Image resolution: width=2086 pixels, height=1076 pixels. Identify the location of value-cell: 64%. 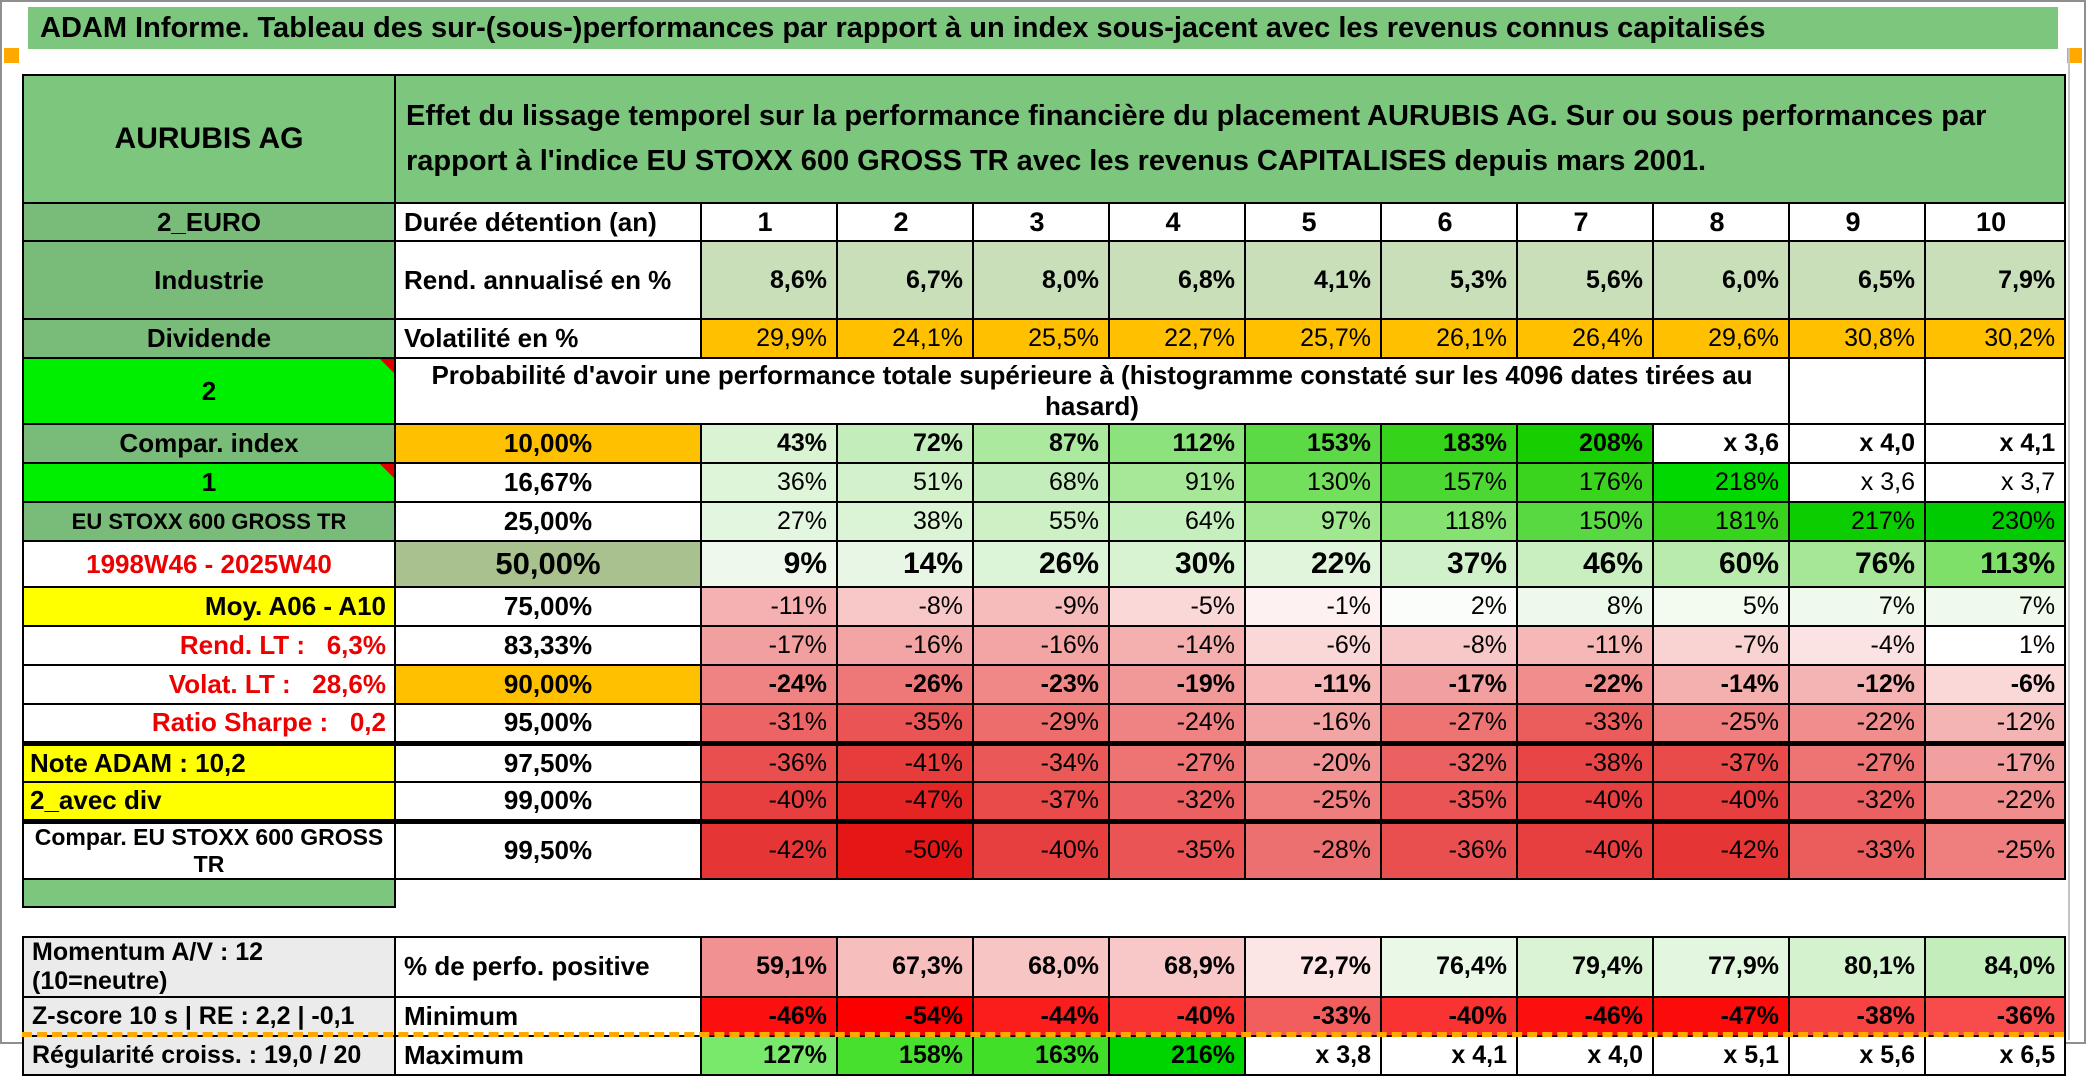
(1177, 521).